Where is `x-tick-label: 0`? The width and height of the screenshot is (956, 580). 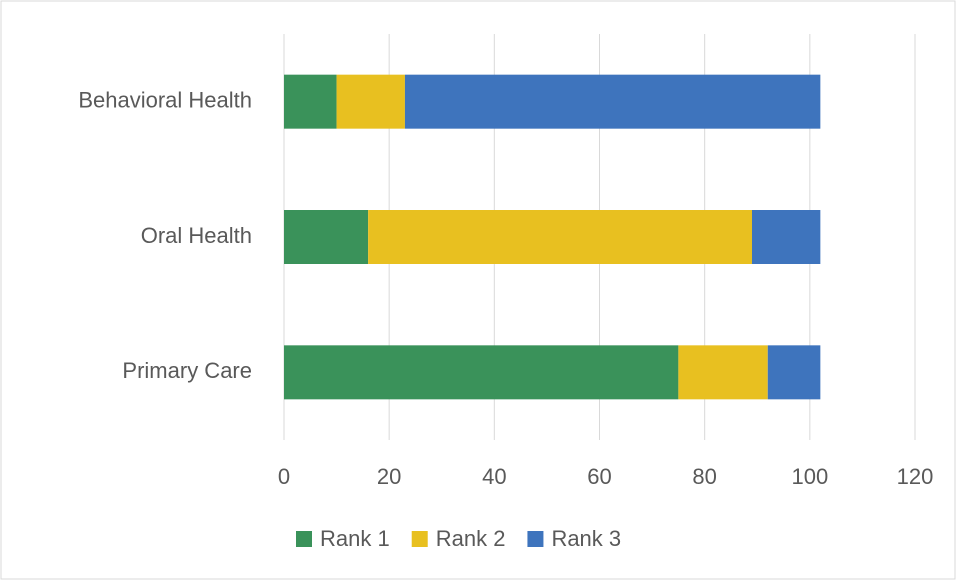
x-tick-label: 0 is located at coordinates (284, 476).